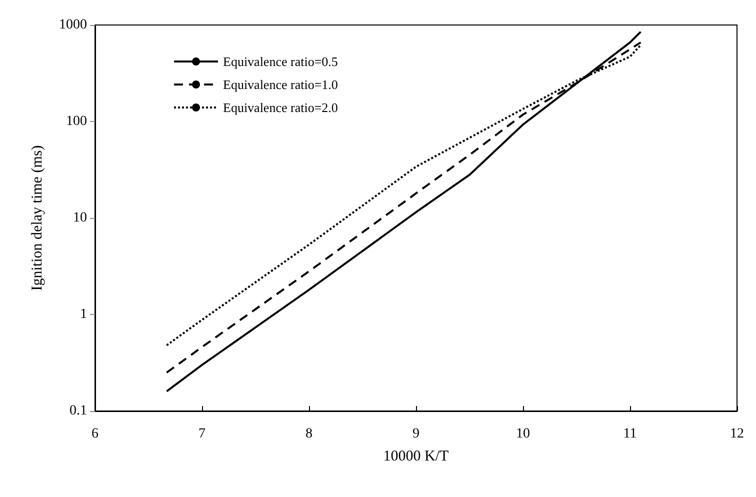 Image resolution: width=756 pixels, height=497 pixels. I want to click on legend-label: Equivalence ratio=0.5, so click(280, 61).